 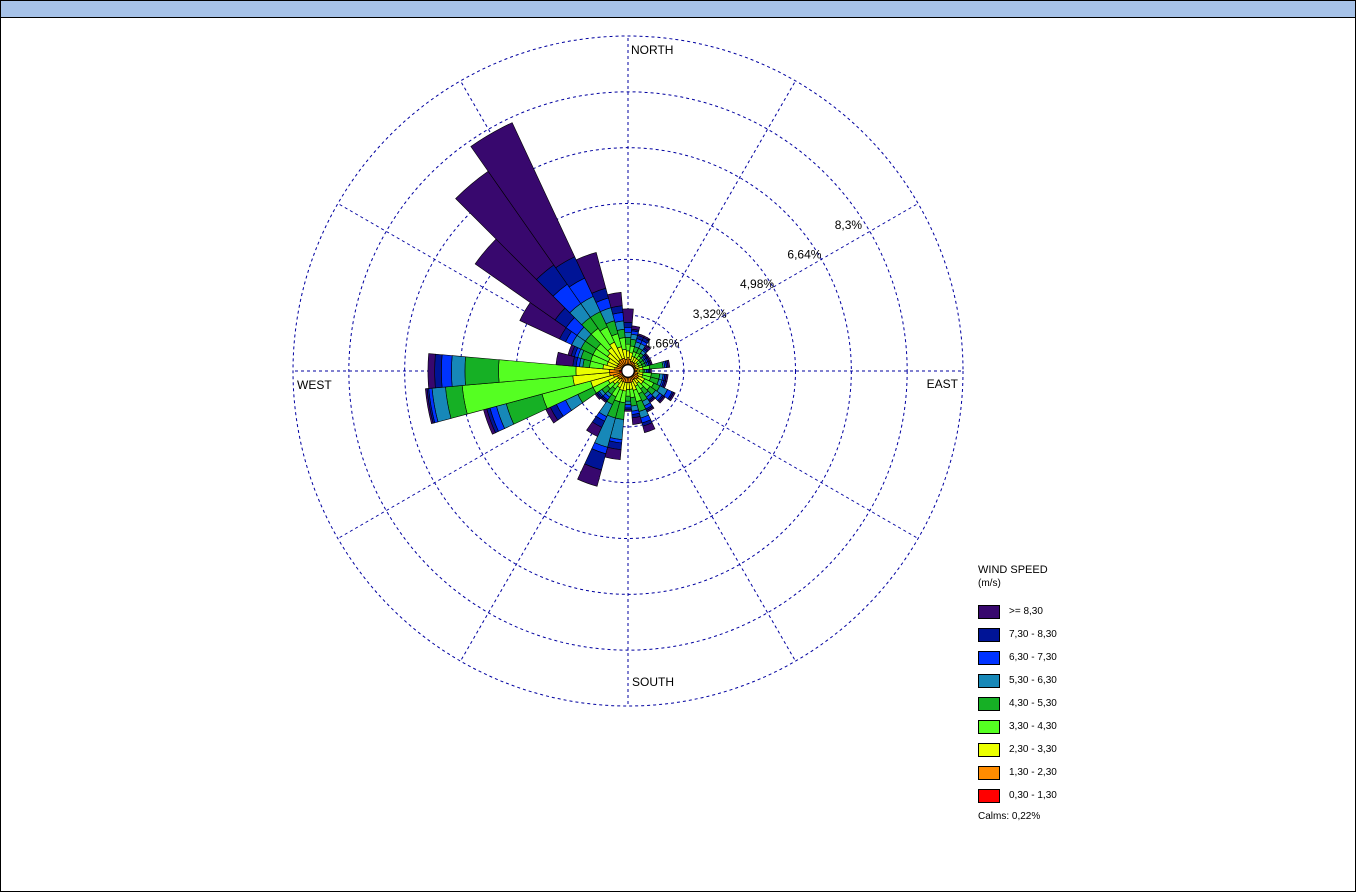 I want to click on ring-label: 4,98%, so click(x=757, y=284).